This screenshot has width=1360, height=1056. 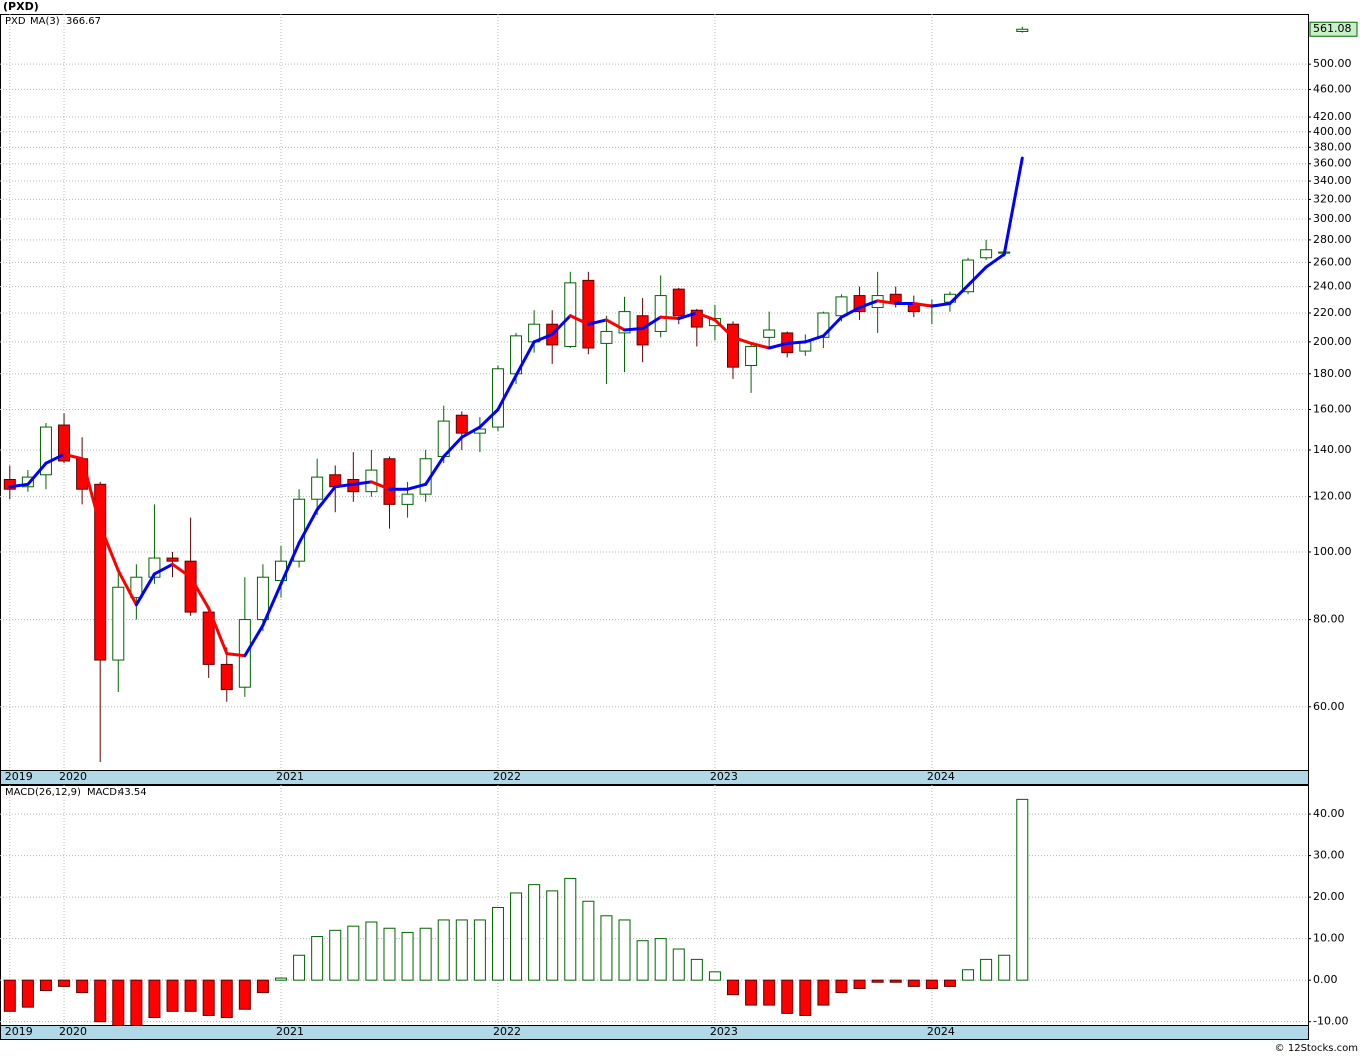 I want to click on credit: © 12Stocks.com, so click(x=1316, y=1048).